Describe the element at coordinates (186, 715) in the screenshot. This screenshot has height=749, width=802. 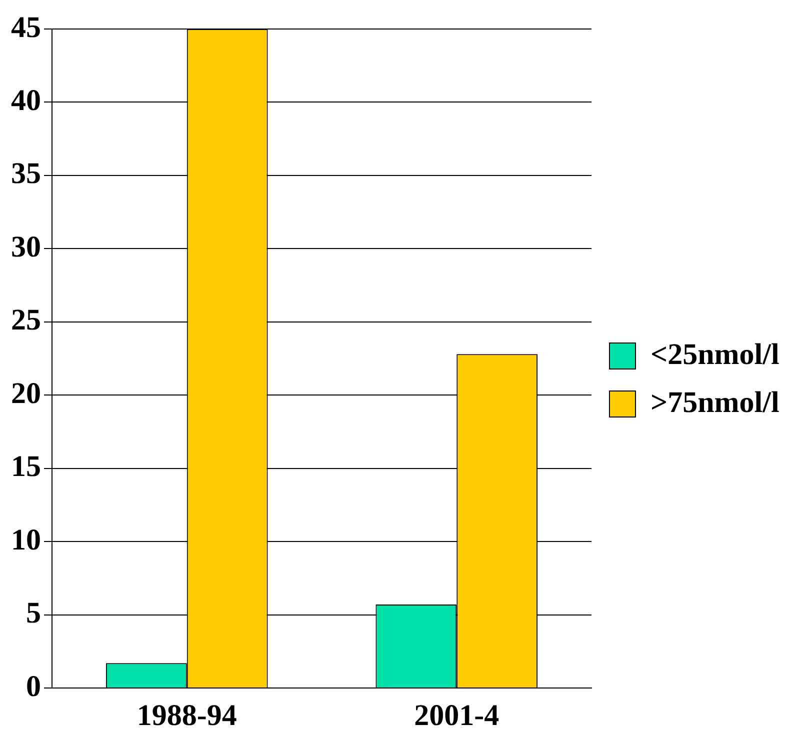
I see `x-tick-label: 1988-94` at that location.